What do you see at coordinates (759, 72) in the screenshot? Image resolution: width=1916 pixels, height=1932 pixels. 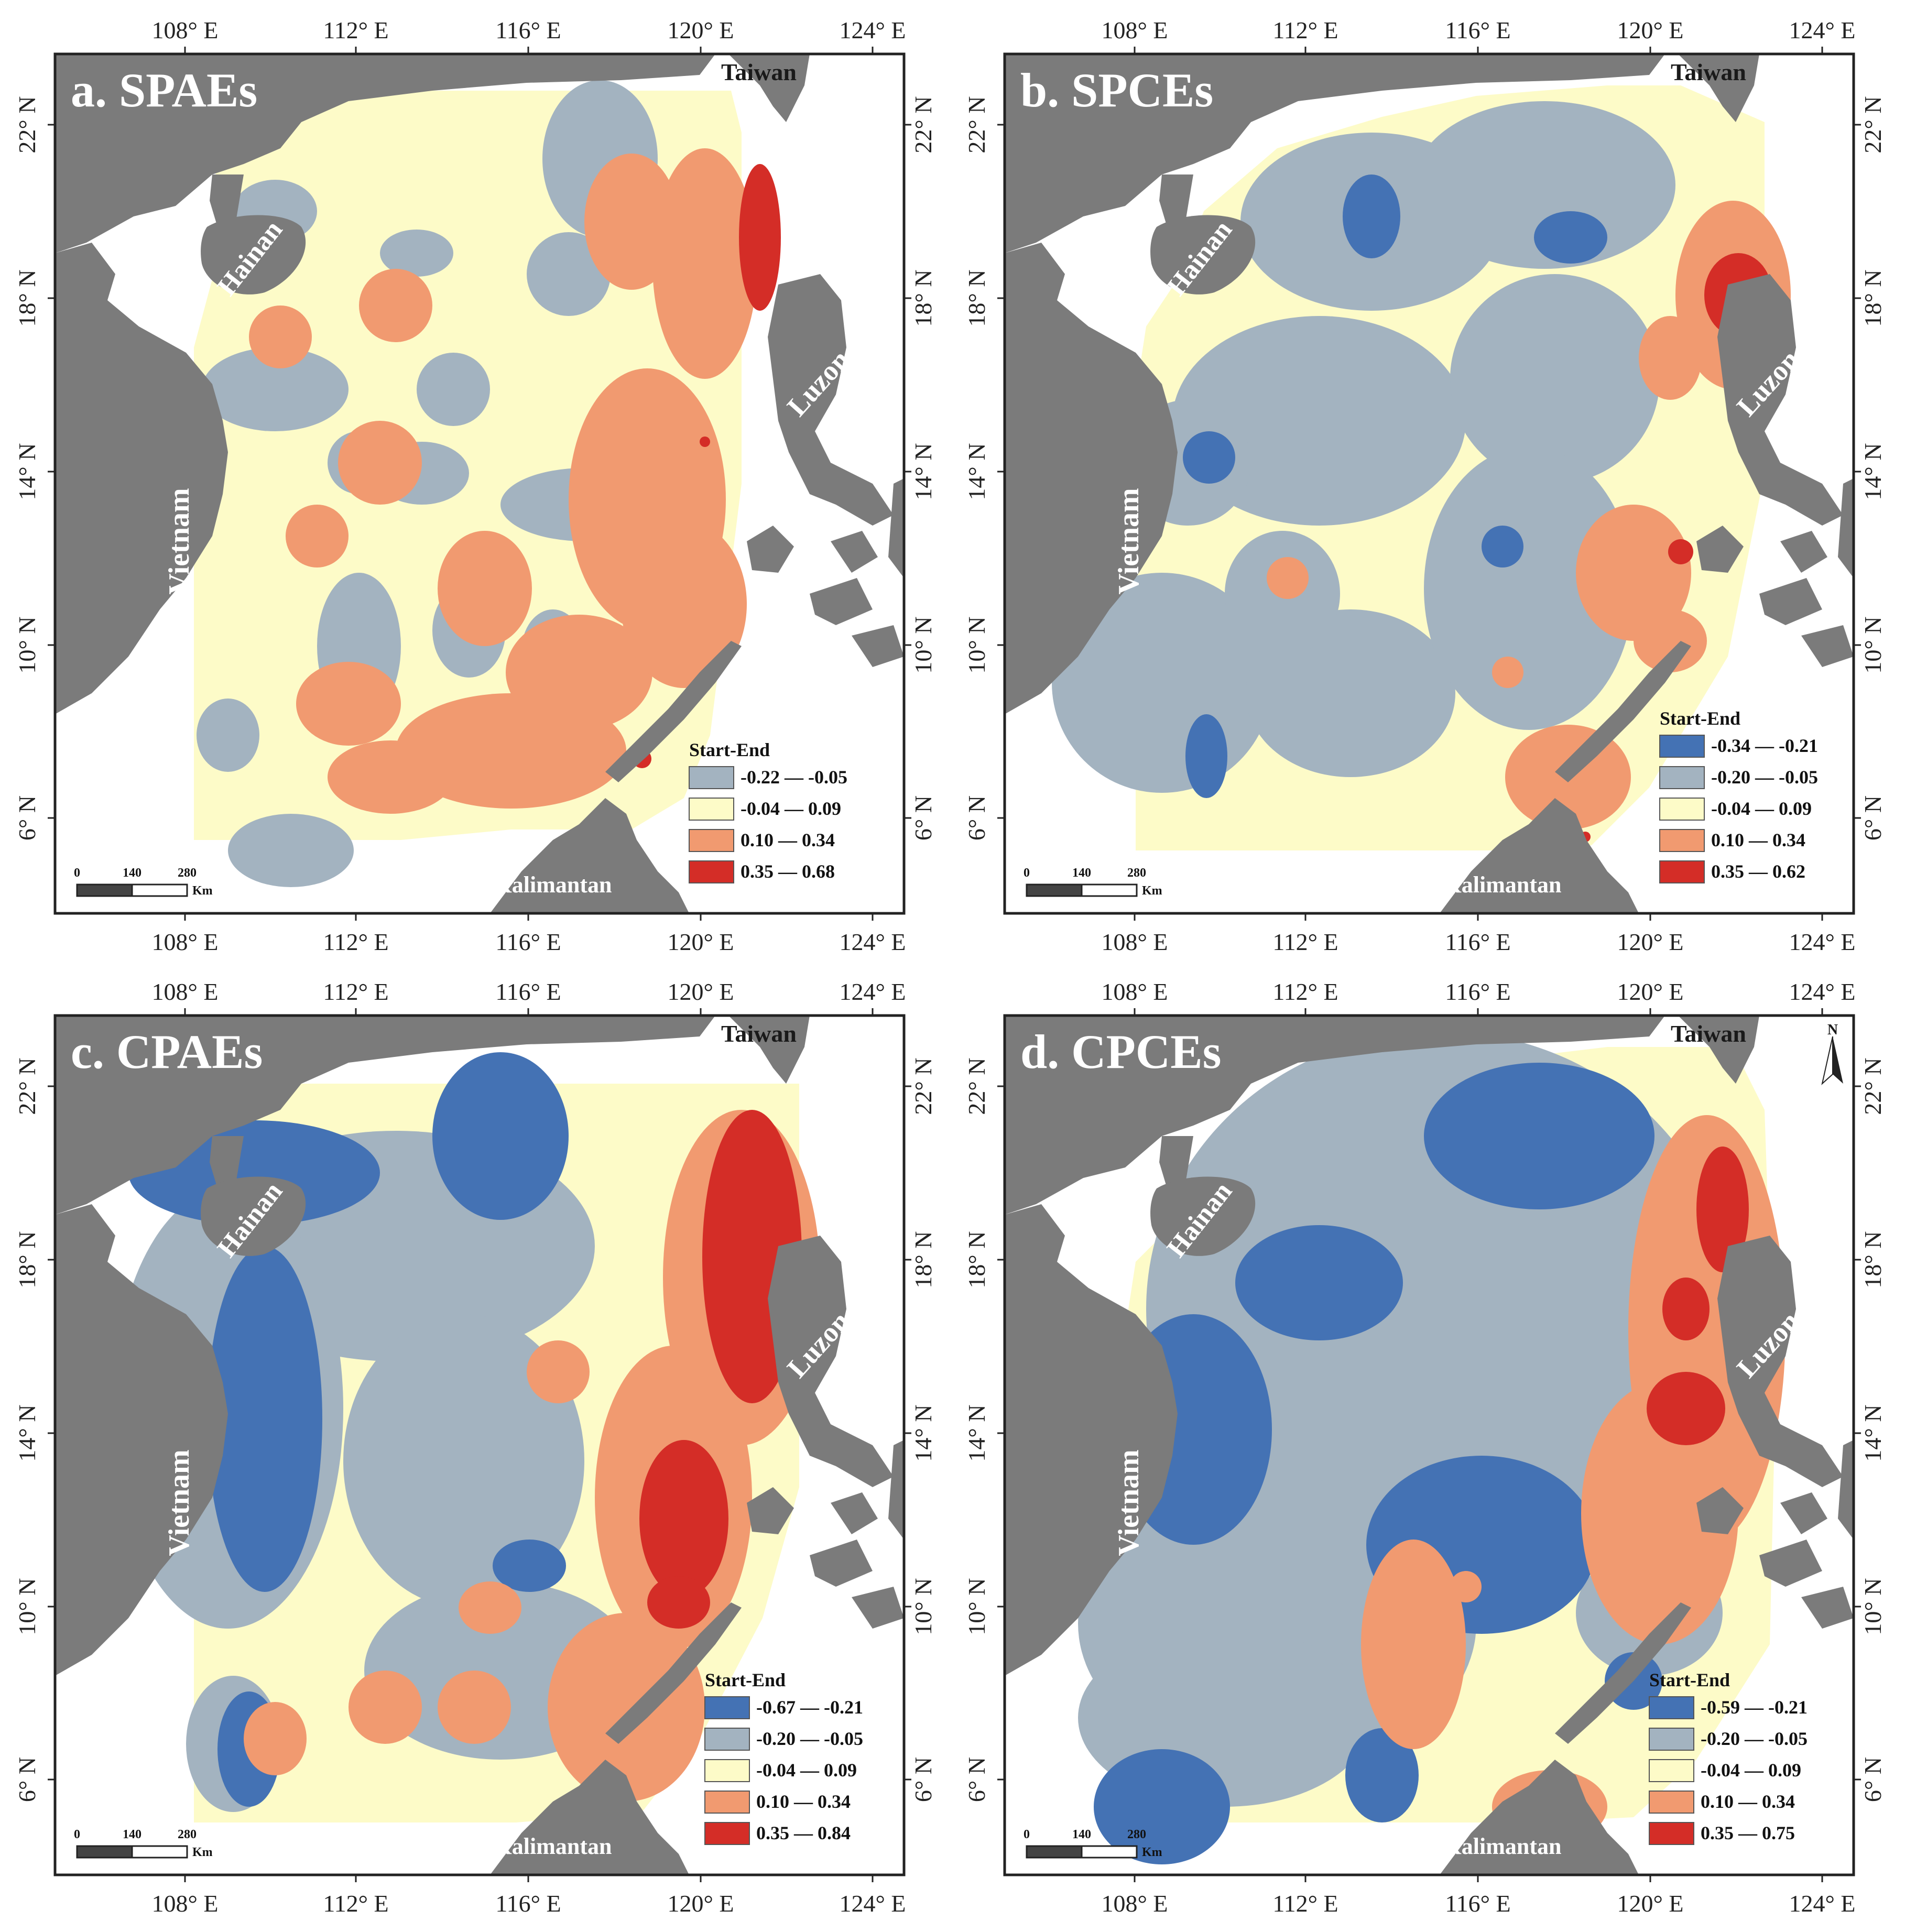 I see `place-label-taiwan: Taiwan` at bounding box center [759, 72].